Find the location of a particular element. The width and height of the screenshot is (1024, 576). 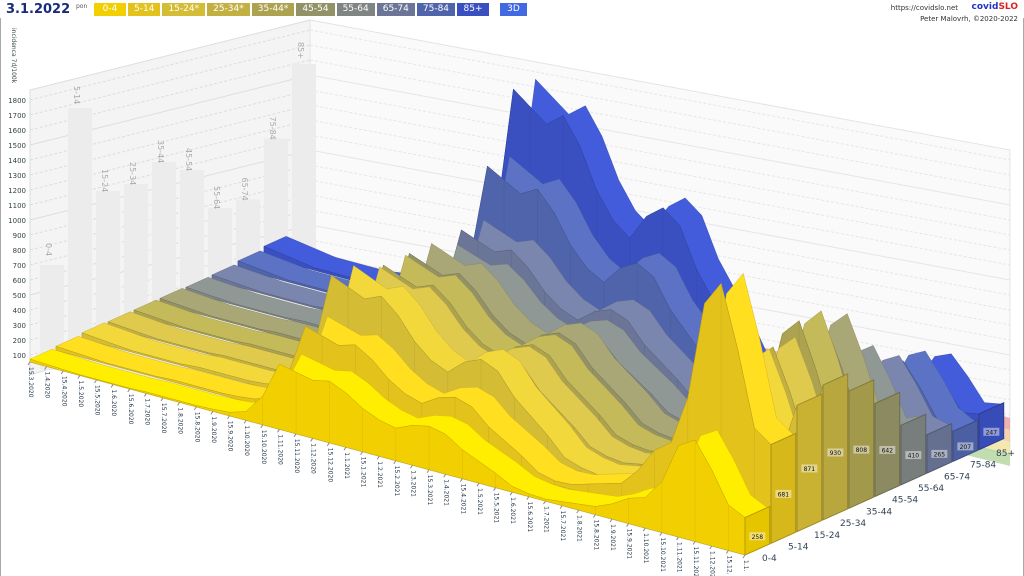

data-label: 681 is located at coordinates (784, 494).